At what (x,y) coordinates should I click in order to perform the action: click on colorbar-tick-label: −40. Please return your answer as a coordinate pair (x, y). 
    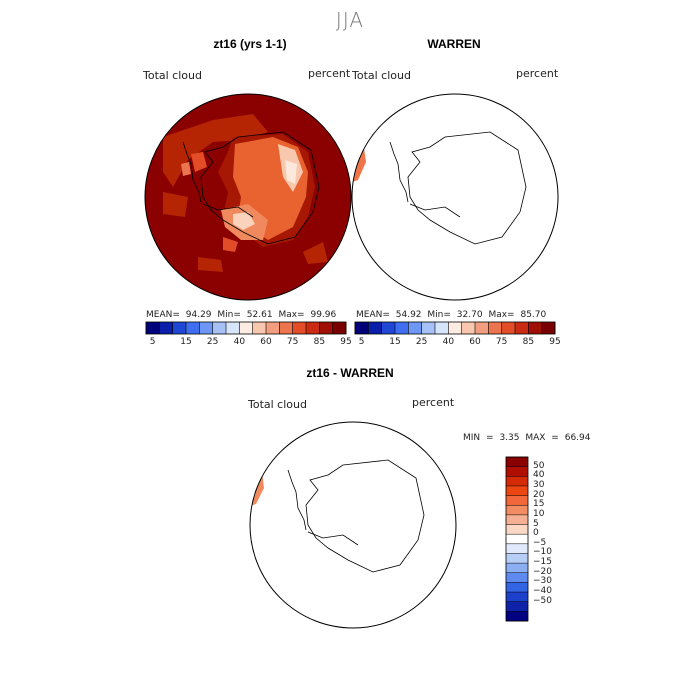
    Looking at the image, I should click on (542, 591).